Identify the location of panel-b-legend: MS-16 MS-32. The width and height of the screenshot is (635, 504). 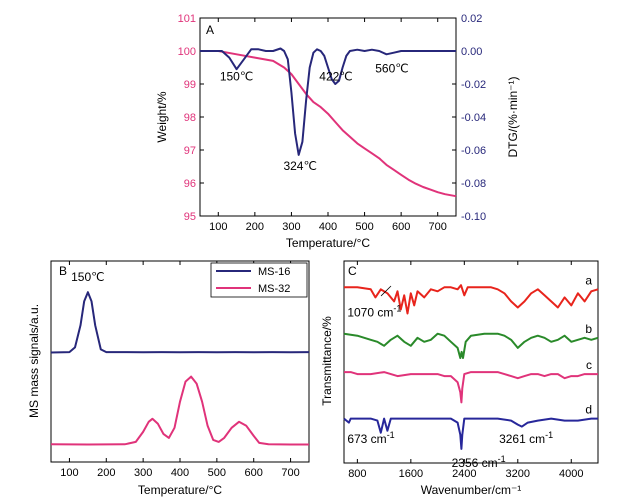
(259, 280).